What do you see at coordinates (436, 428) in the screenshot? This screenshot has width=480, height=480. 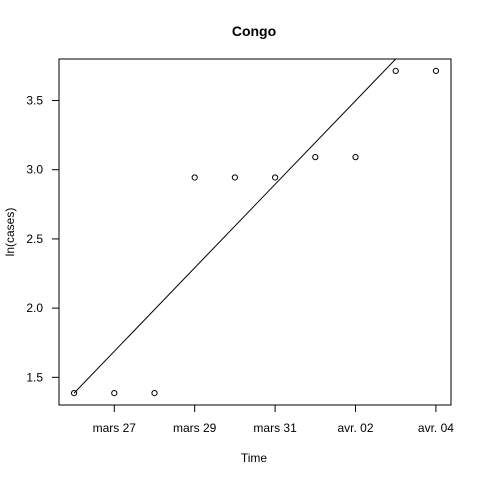 I see `x-tick-label: avr. 04` at bounding box center [436, 428].